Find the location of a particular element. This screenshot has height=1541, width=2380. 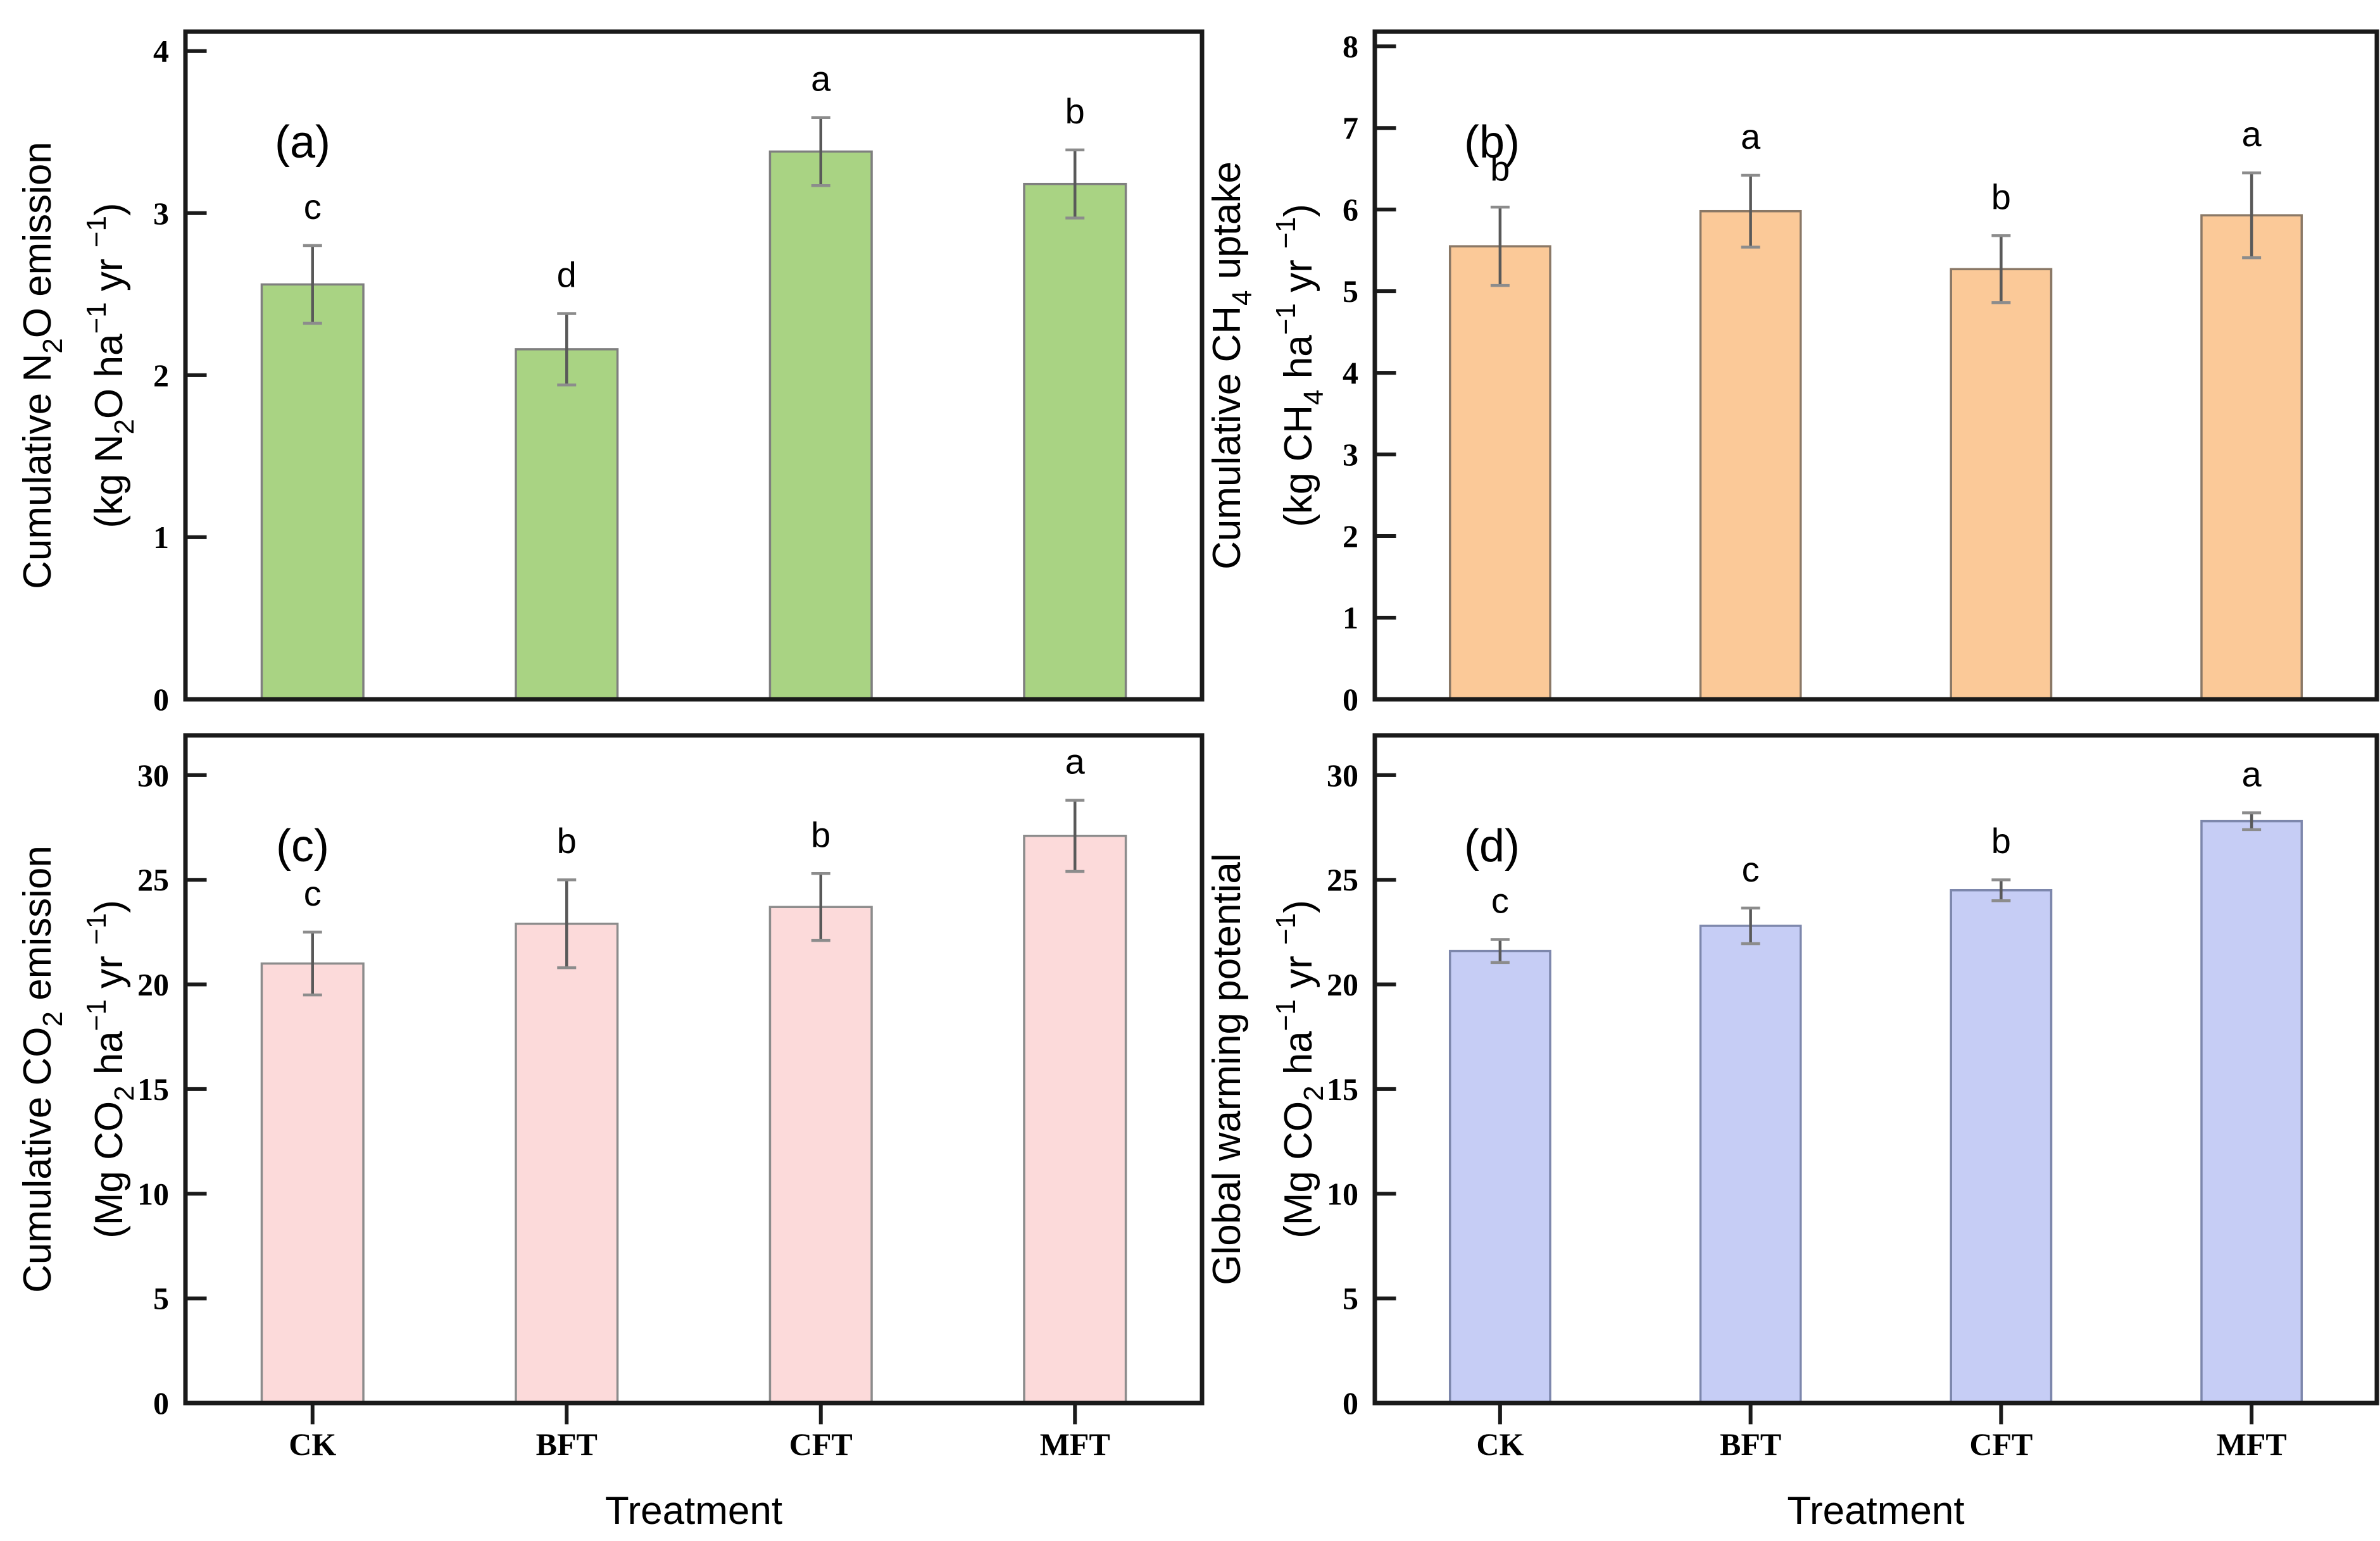

y-tick-label-d-15: 15 is located at coordinates (1342, 1089).